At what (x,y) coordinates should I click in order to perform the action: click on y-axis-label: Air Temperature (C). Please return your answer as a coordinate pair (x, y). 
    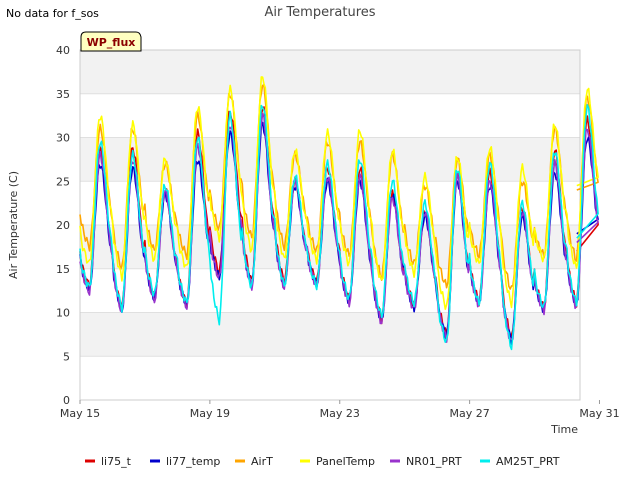
    Looking at the image, I should click on (13, 225).